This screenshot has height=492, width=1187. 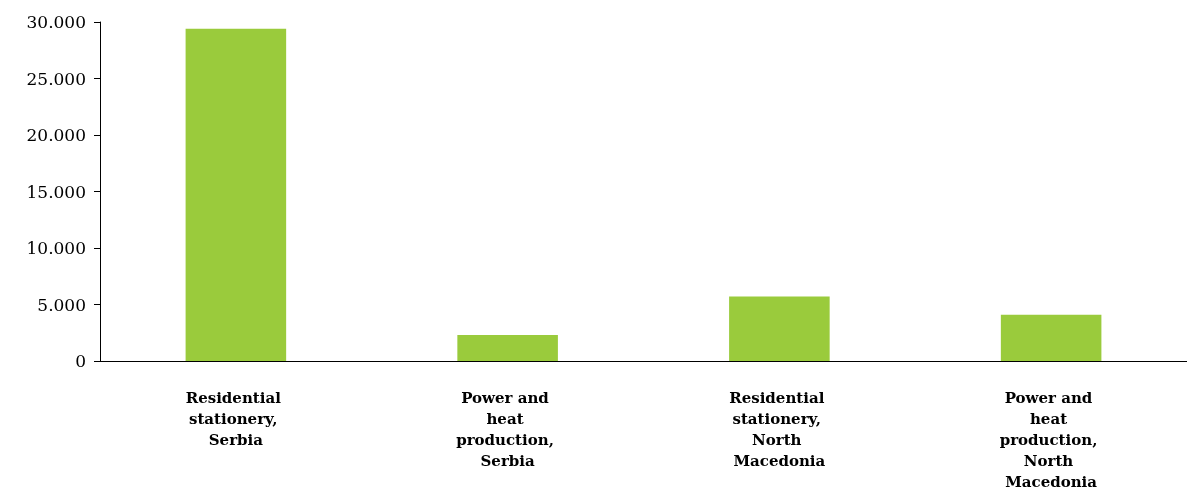 I want to click on y-tick-label: 20.000, so click(x=56, y=135).